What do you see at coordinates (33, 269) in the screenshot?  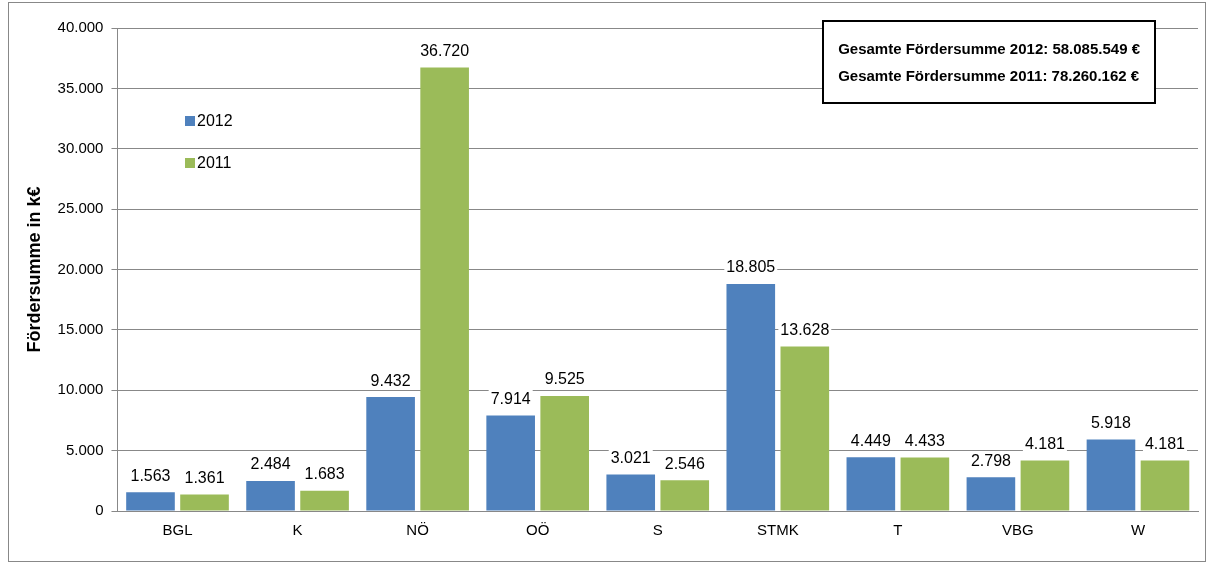 I see `y-axis-title: Fördersumme in k€` at bounding box center [33, 269].